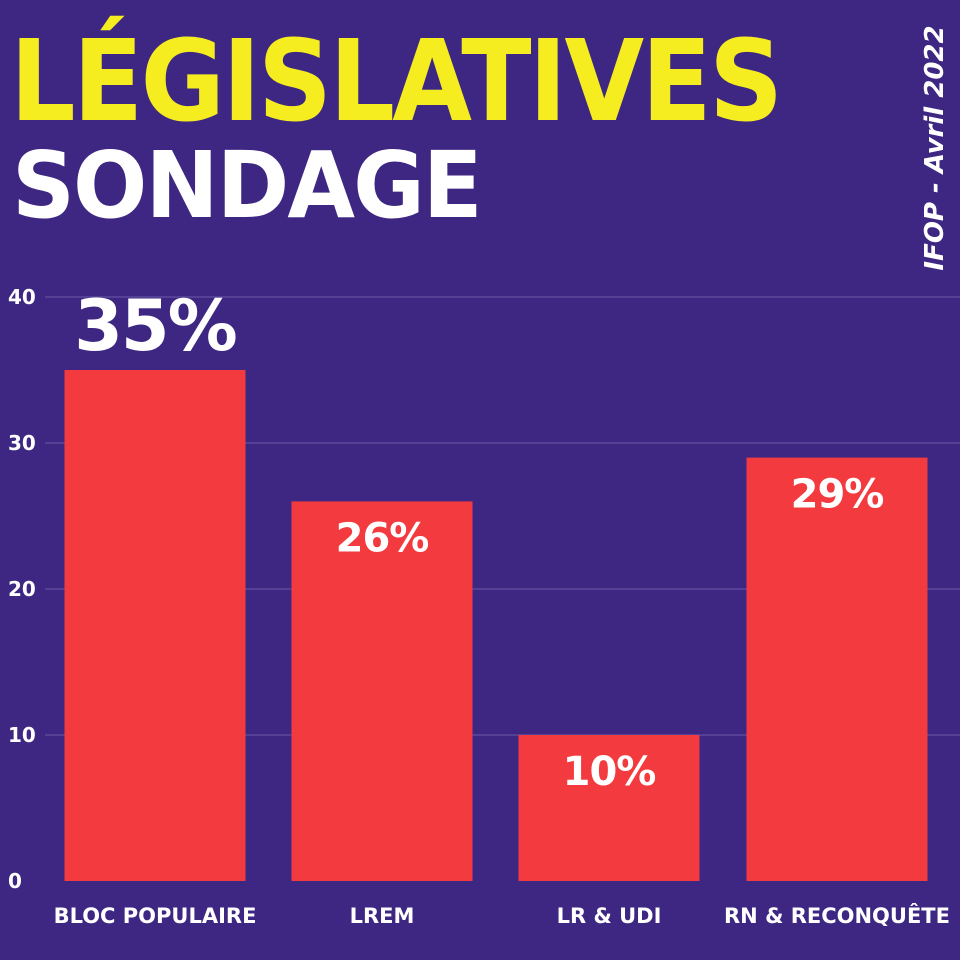 The image size is (960, 960). I want to click on y-tick-label: 20, so click(22, 589).